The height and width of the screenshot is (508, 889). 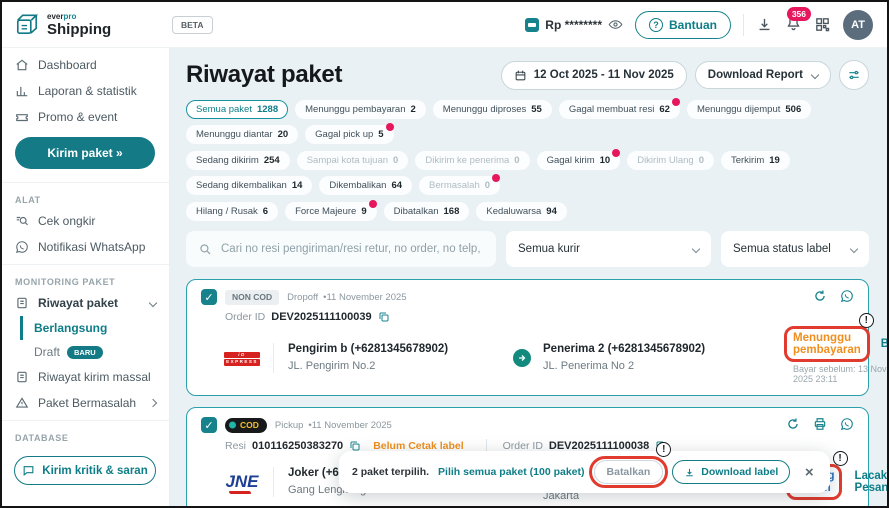 What do you see at coordinates (532, 24) in the screenshot?
I see `wallet-icon` at bounding box center [532, 24].